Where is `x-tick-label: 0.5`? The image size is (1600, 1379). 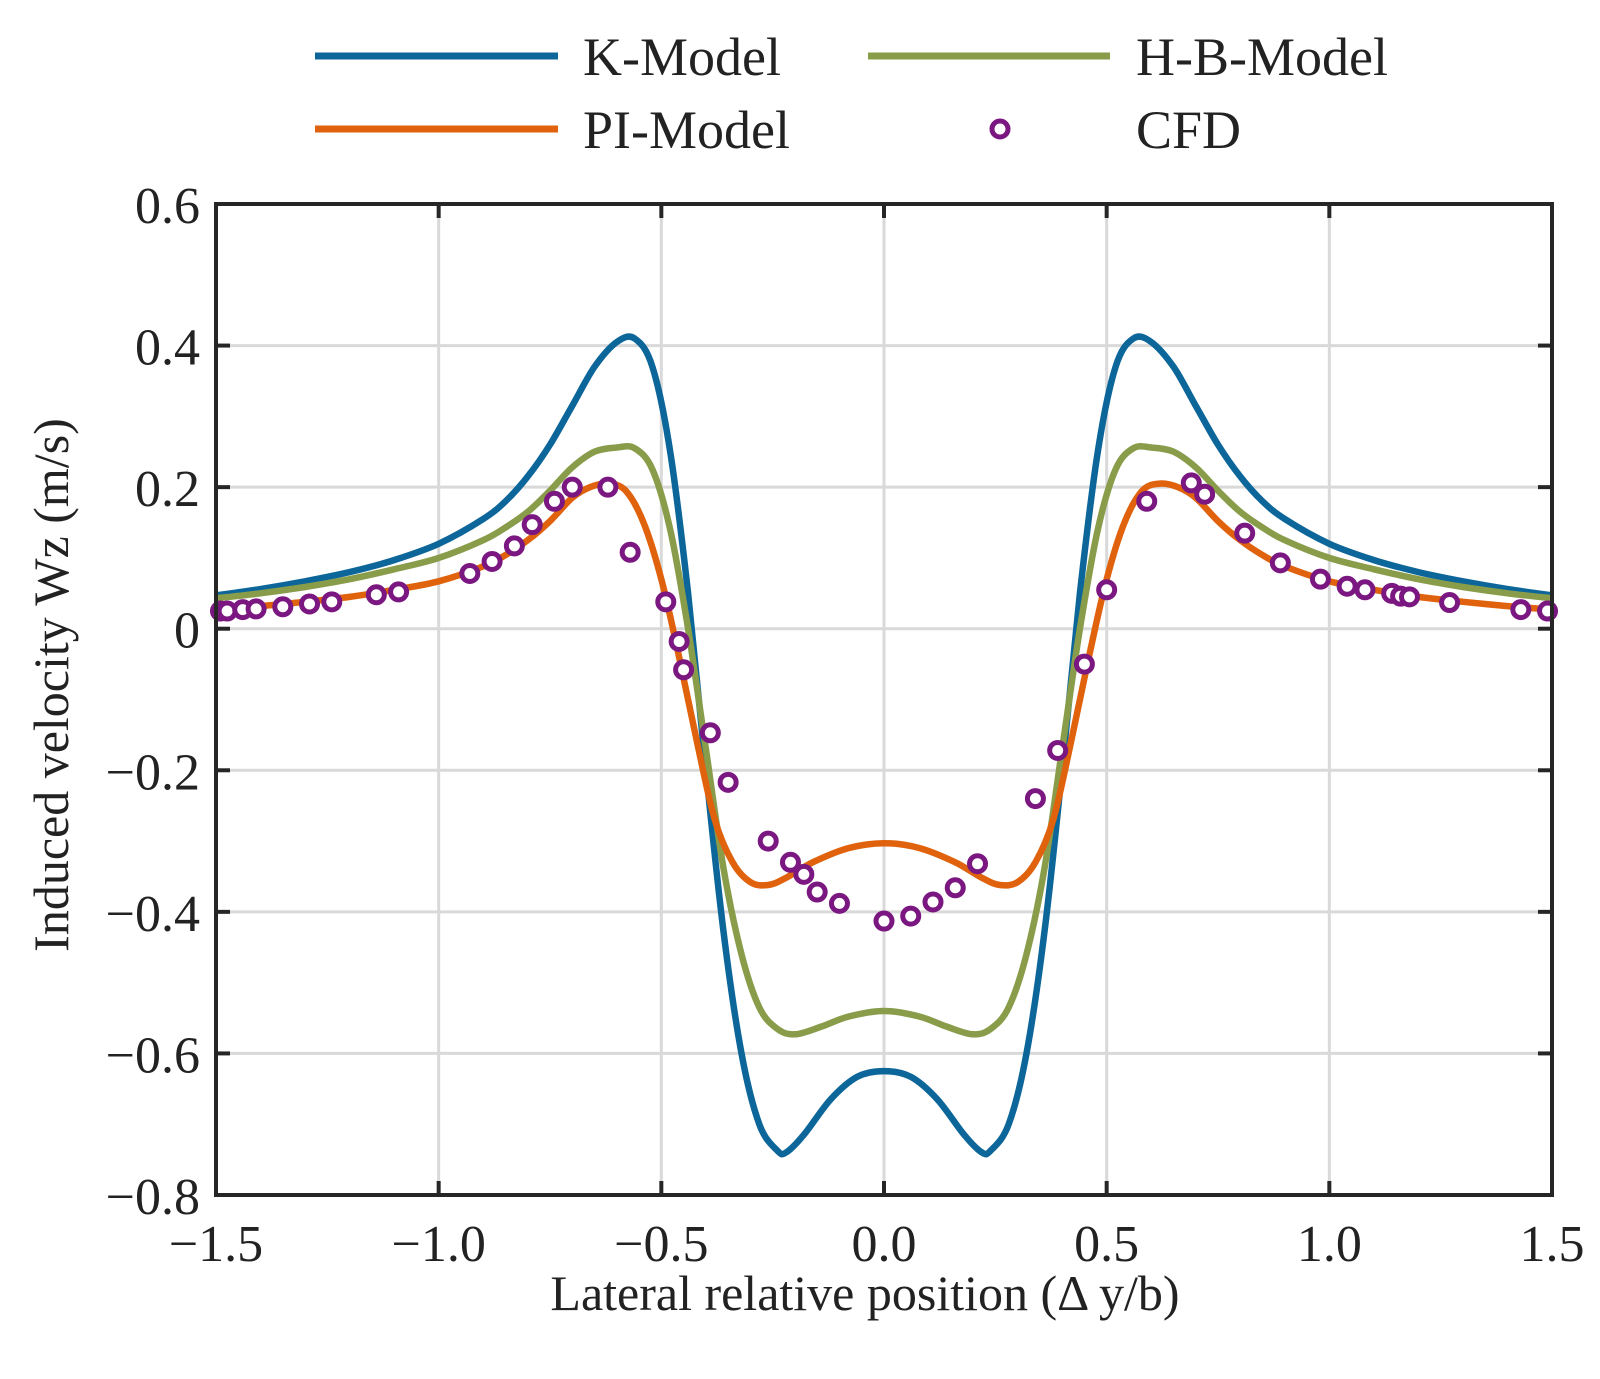
x-tick-label: 0.5 is located at coordinates (1106, 1244).